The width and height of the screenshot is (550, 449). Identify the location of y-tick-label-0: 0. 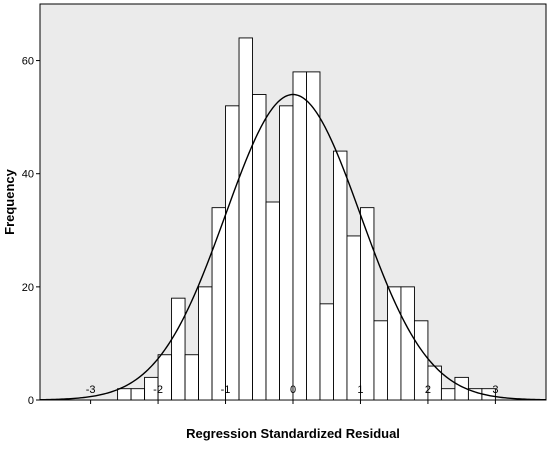
(31, 401).